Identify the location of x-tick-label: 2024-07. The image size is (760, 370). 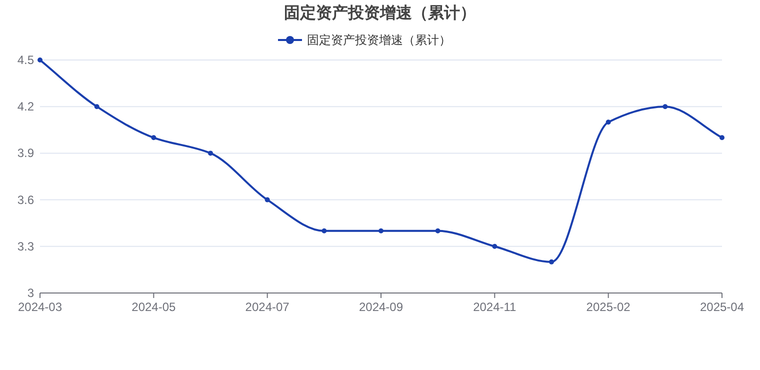
(267, 307).